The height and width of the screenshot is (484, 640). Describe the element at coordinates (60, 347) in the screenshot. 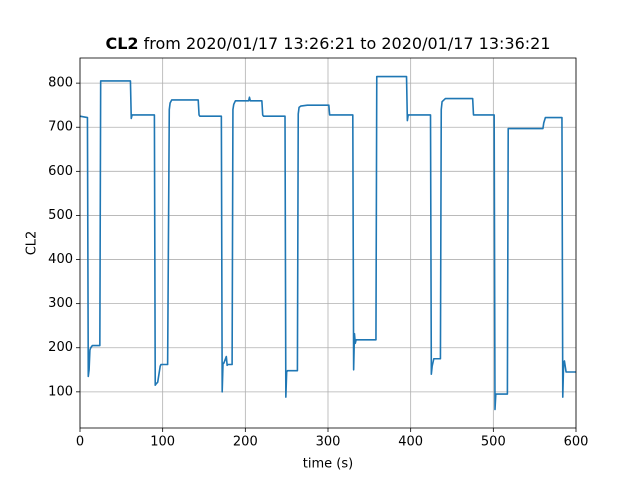

I see `y-tick-label: 200` at that location.